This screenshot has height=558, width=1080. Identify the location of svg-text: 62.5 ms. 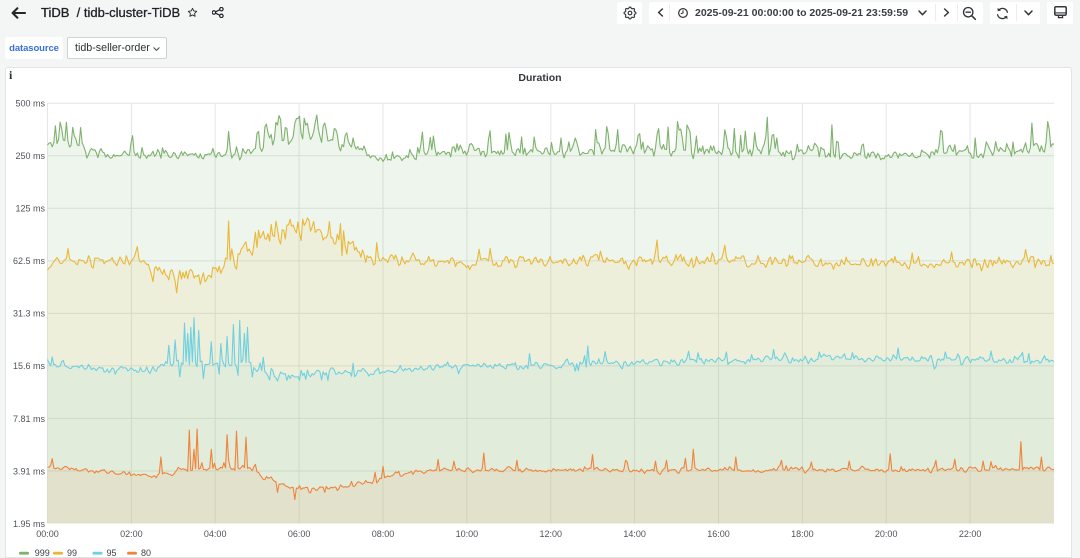
(29, 261).